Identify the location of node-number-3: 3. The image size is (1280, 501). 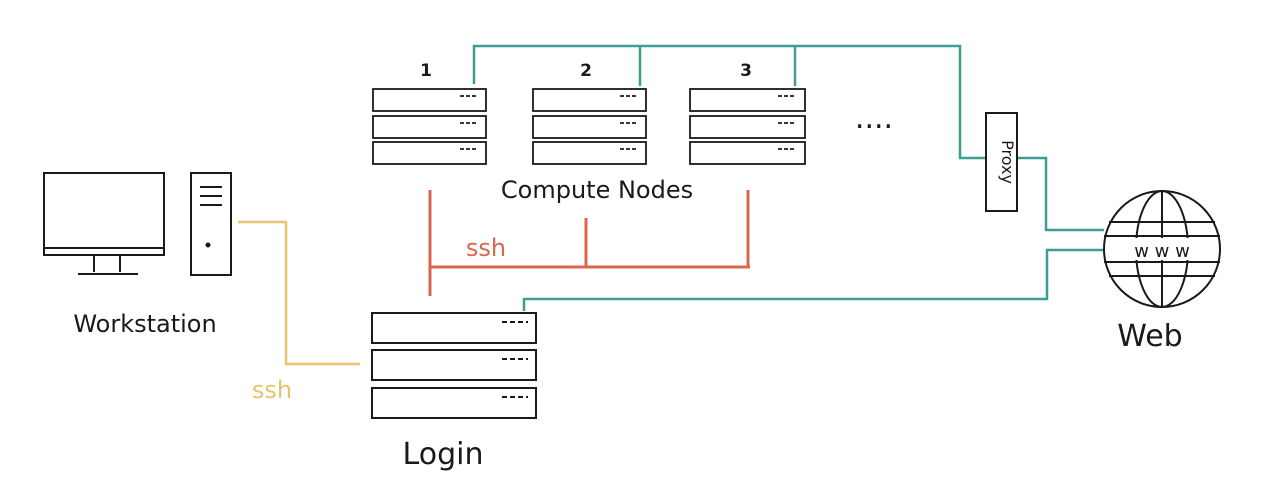
(746, 71).